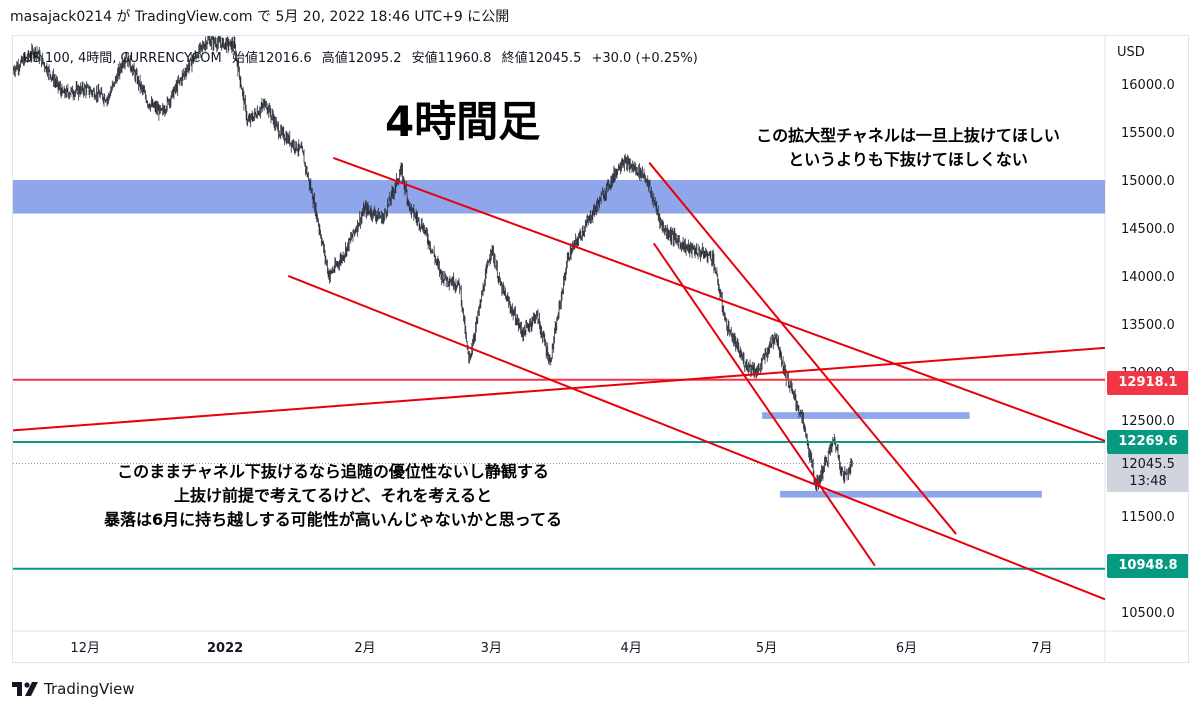 This screenshot has height=710, width=1200. I want to click on price-tick-label: 11500.0, so click(1148, 517).